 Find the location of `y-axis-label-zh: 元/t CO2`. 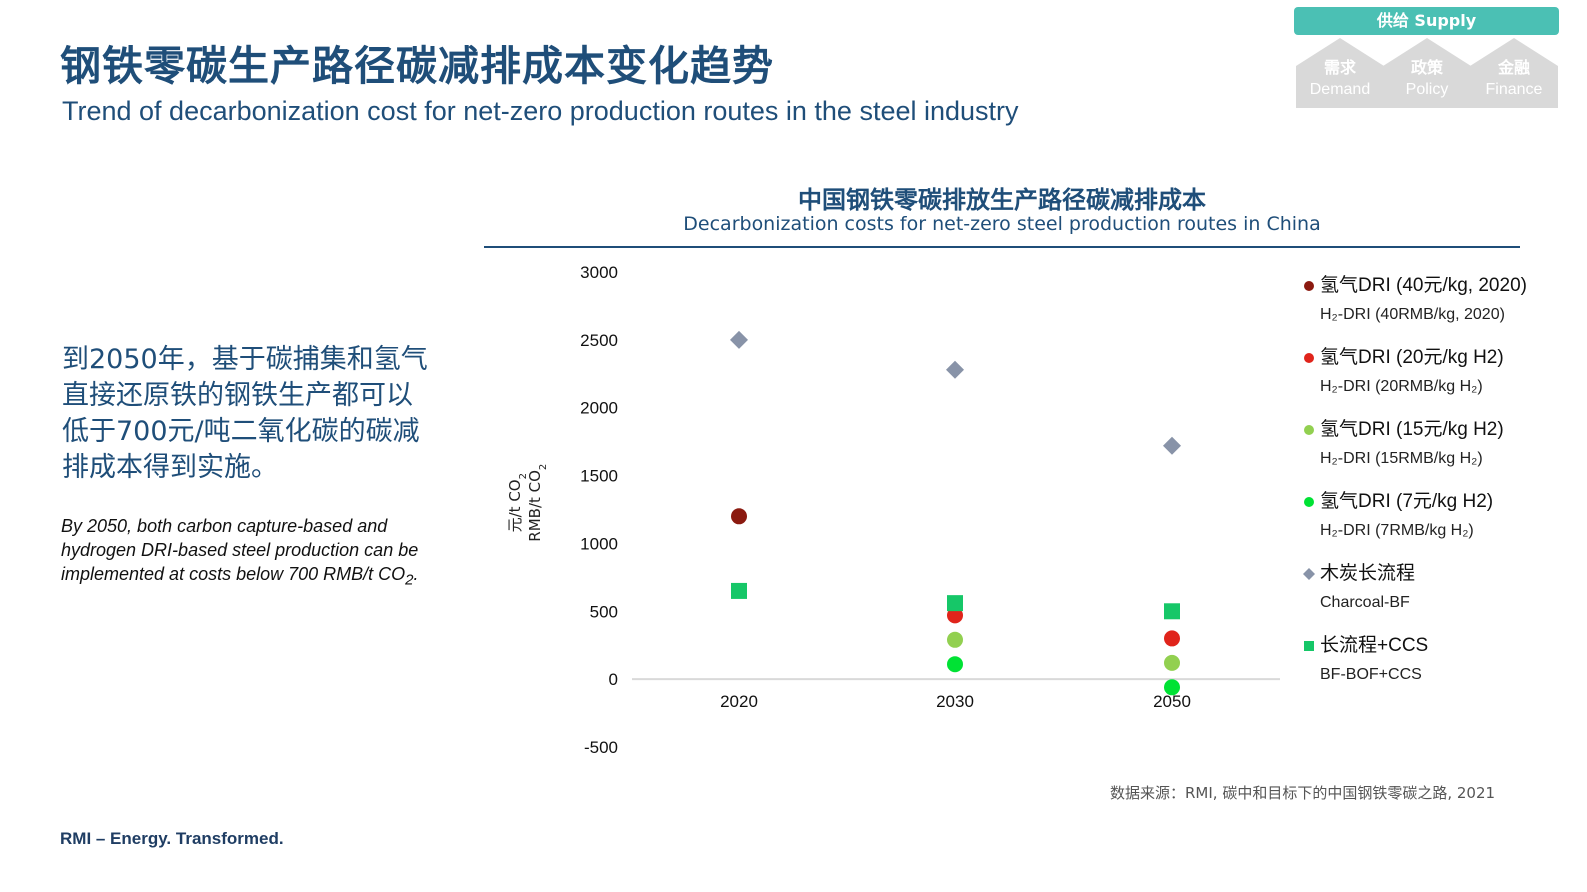

y-axis-label-zh: 元/t CO2 is located at coordinates (517, 502).